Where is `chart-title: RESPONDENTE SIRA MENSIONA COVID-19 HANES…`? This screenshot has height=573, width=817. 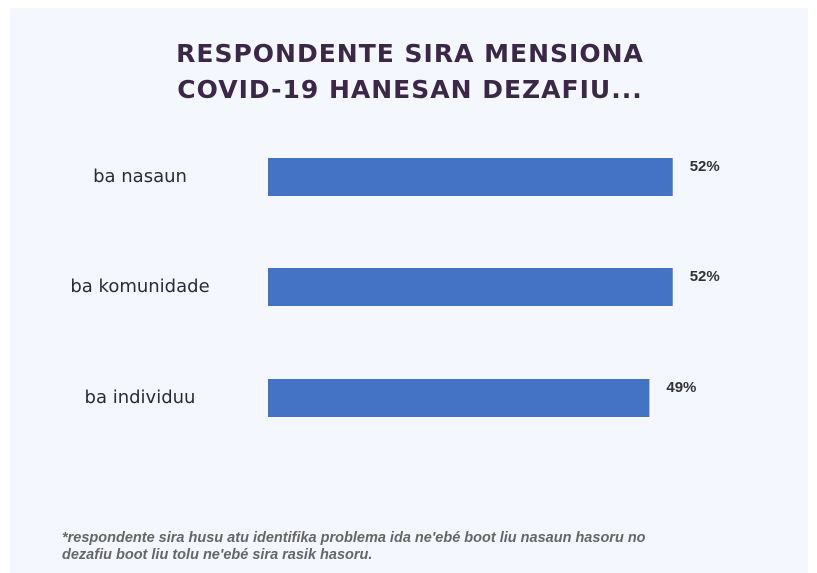
chart-title: RESPONDENTE SIRA MENSIONA COVID-19 HANES… is located at coordinates (410, 71).